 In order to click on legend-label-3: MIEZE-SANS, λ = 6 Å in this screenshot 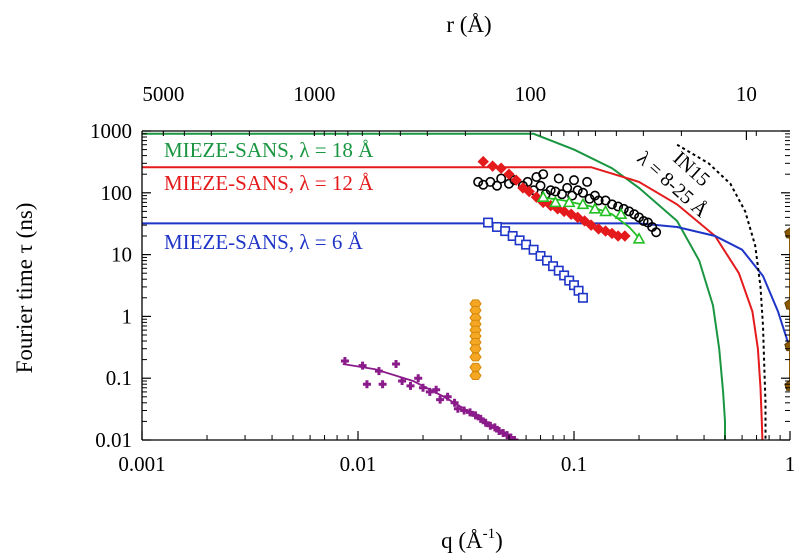, I will do `click(264, 242)`.